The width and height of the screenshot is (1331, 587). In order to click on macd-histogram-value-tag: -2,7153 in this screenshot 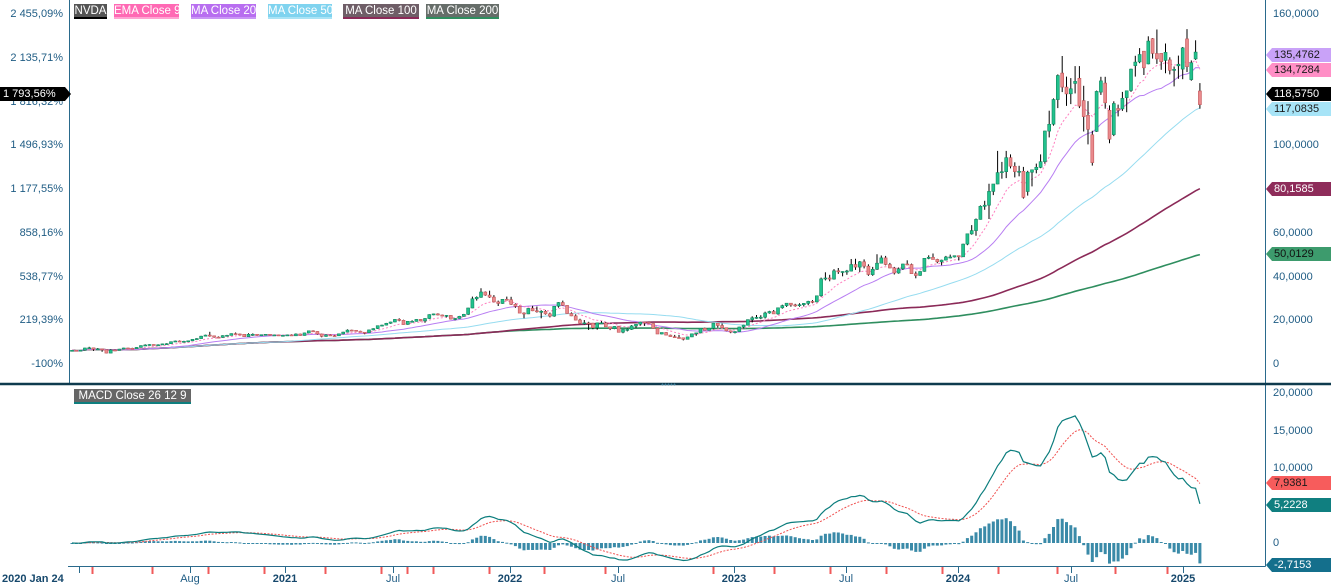, I will do `click(1298, 565)`.